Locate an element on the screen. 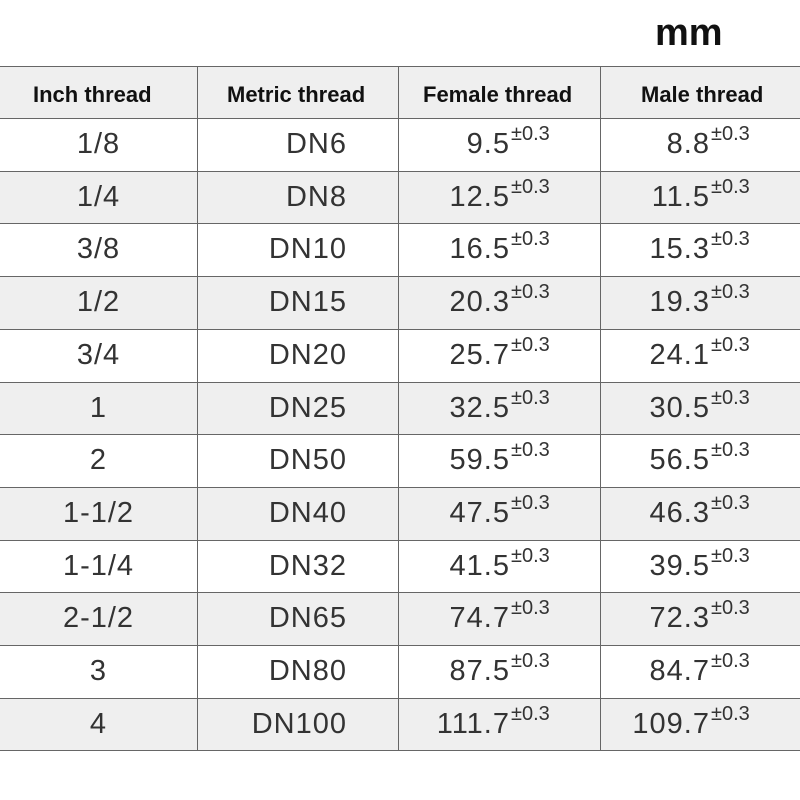 This screenshot has width=800, height=800. male-value: 46.3 is located at coordinates (679, 512).